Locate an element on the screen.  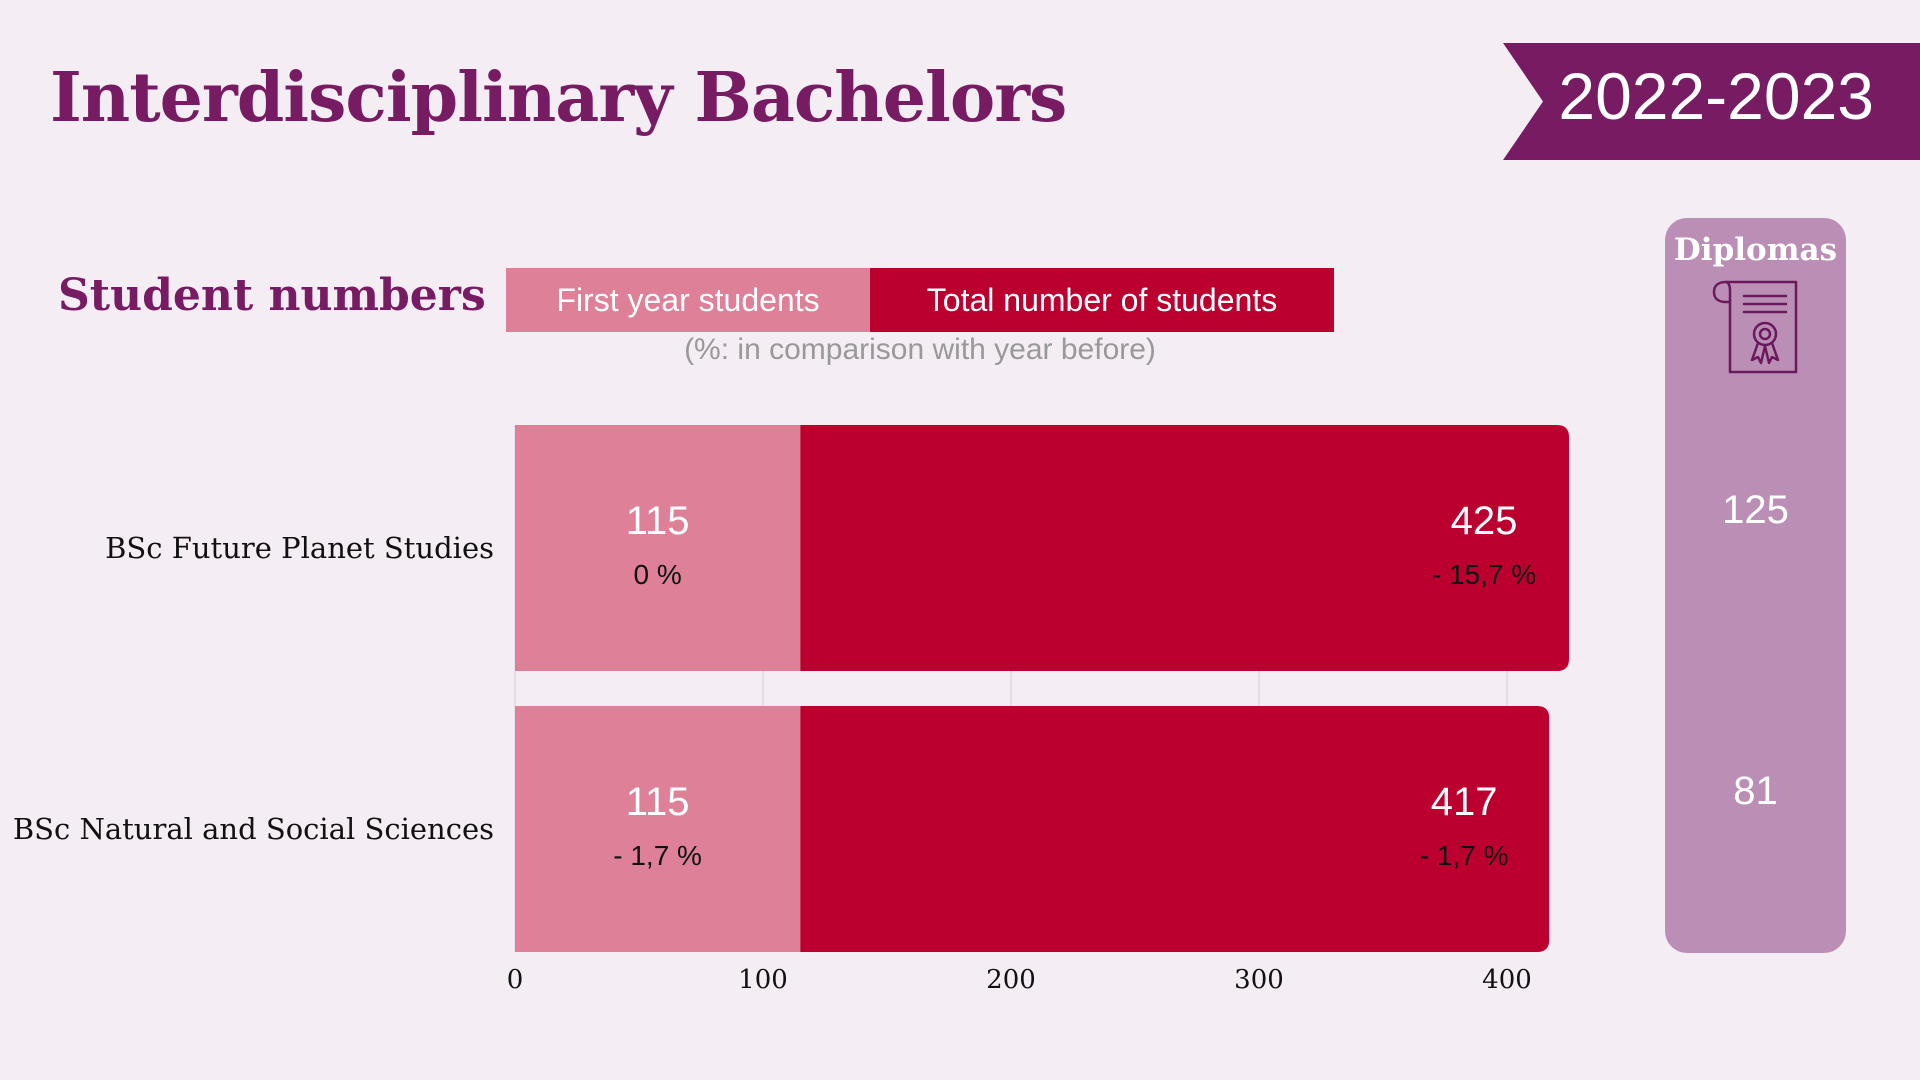
academic-year: 2022-2023 is located at coordinates (1716, 96).